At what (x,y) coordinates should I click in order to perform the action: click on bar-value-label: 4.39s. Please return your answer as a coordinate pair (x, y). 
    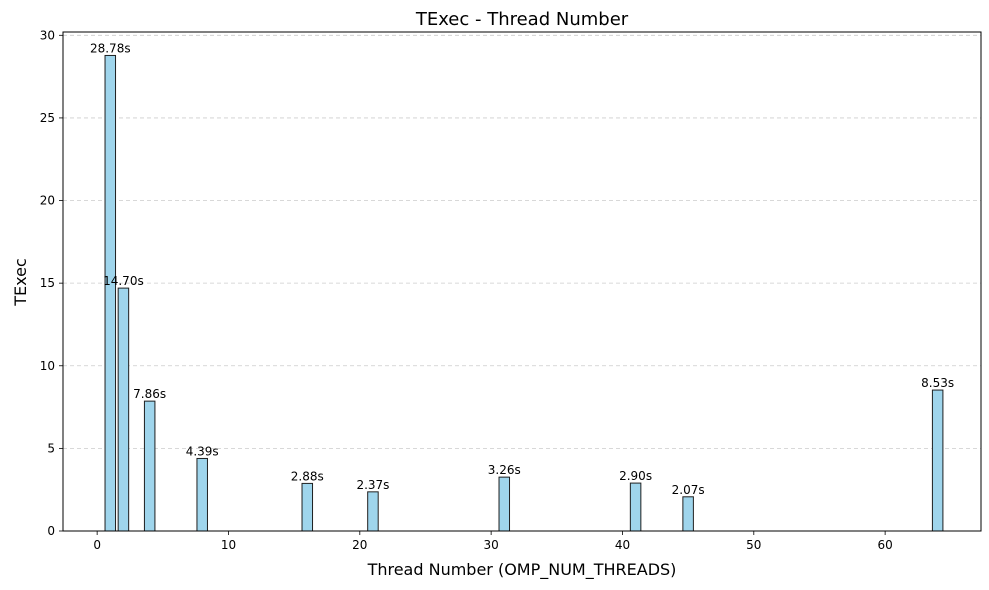
    Looking at the image, I should click on (202, 451).